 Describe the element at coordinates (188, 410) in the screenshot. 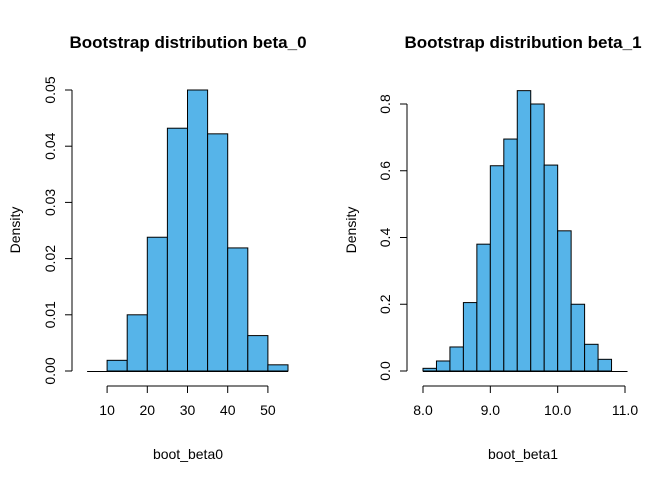

I see `x-tick-label-beta0-2: 30` at that location.